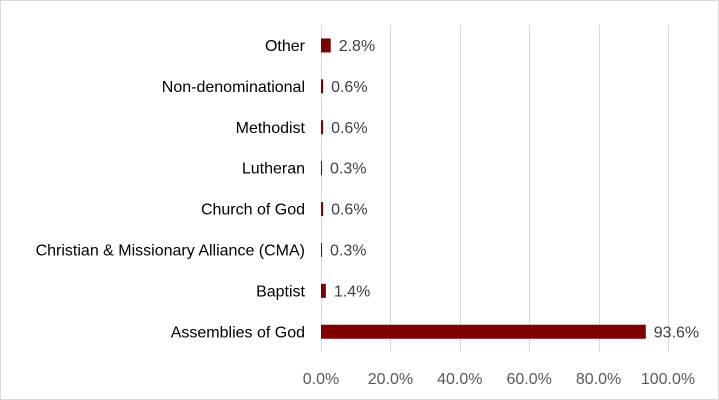 The image size is (719, 400). Describe the element at coordinates (676, 332) in the screenshot. I see `value-label-0: 93.6%` at that location.